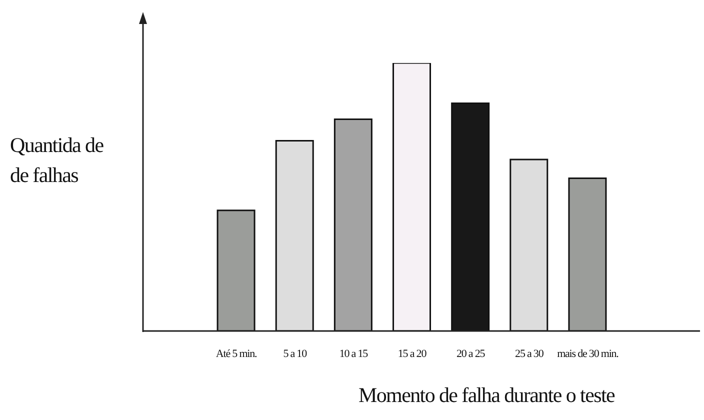 This screenshot has width=704, height=420. What do you see at coordinates (237, 354) in the screenshot?
I see `x-tick-label: Até 5 min.` at bounding box center [237, 354].